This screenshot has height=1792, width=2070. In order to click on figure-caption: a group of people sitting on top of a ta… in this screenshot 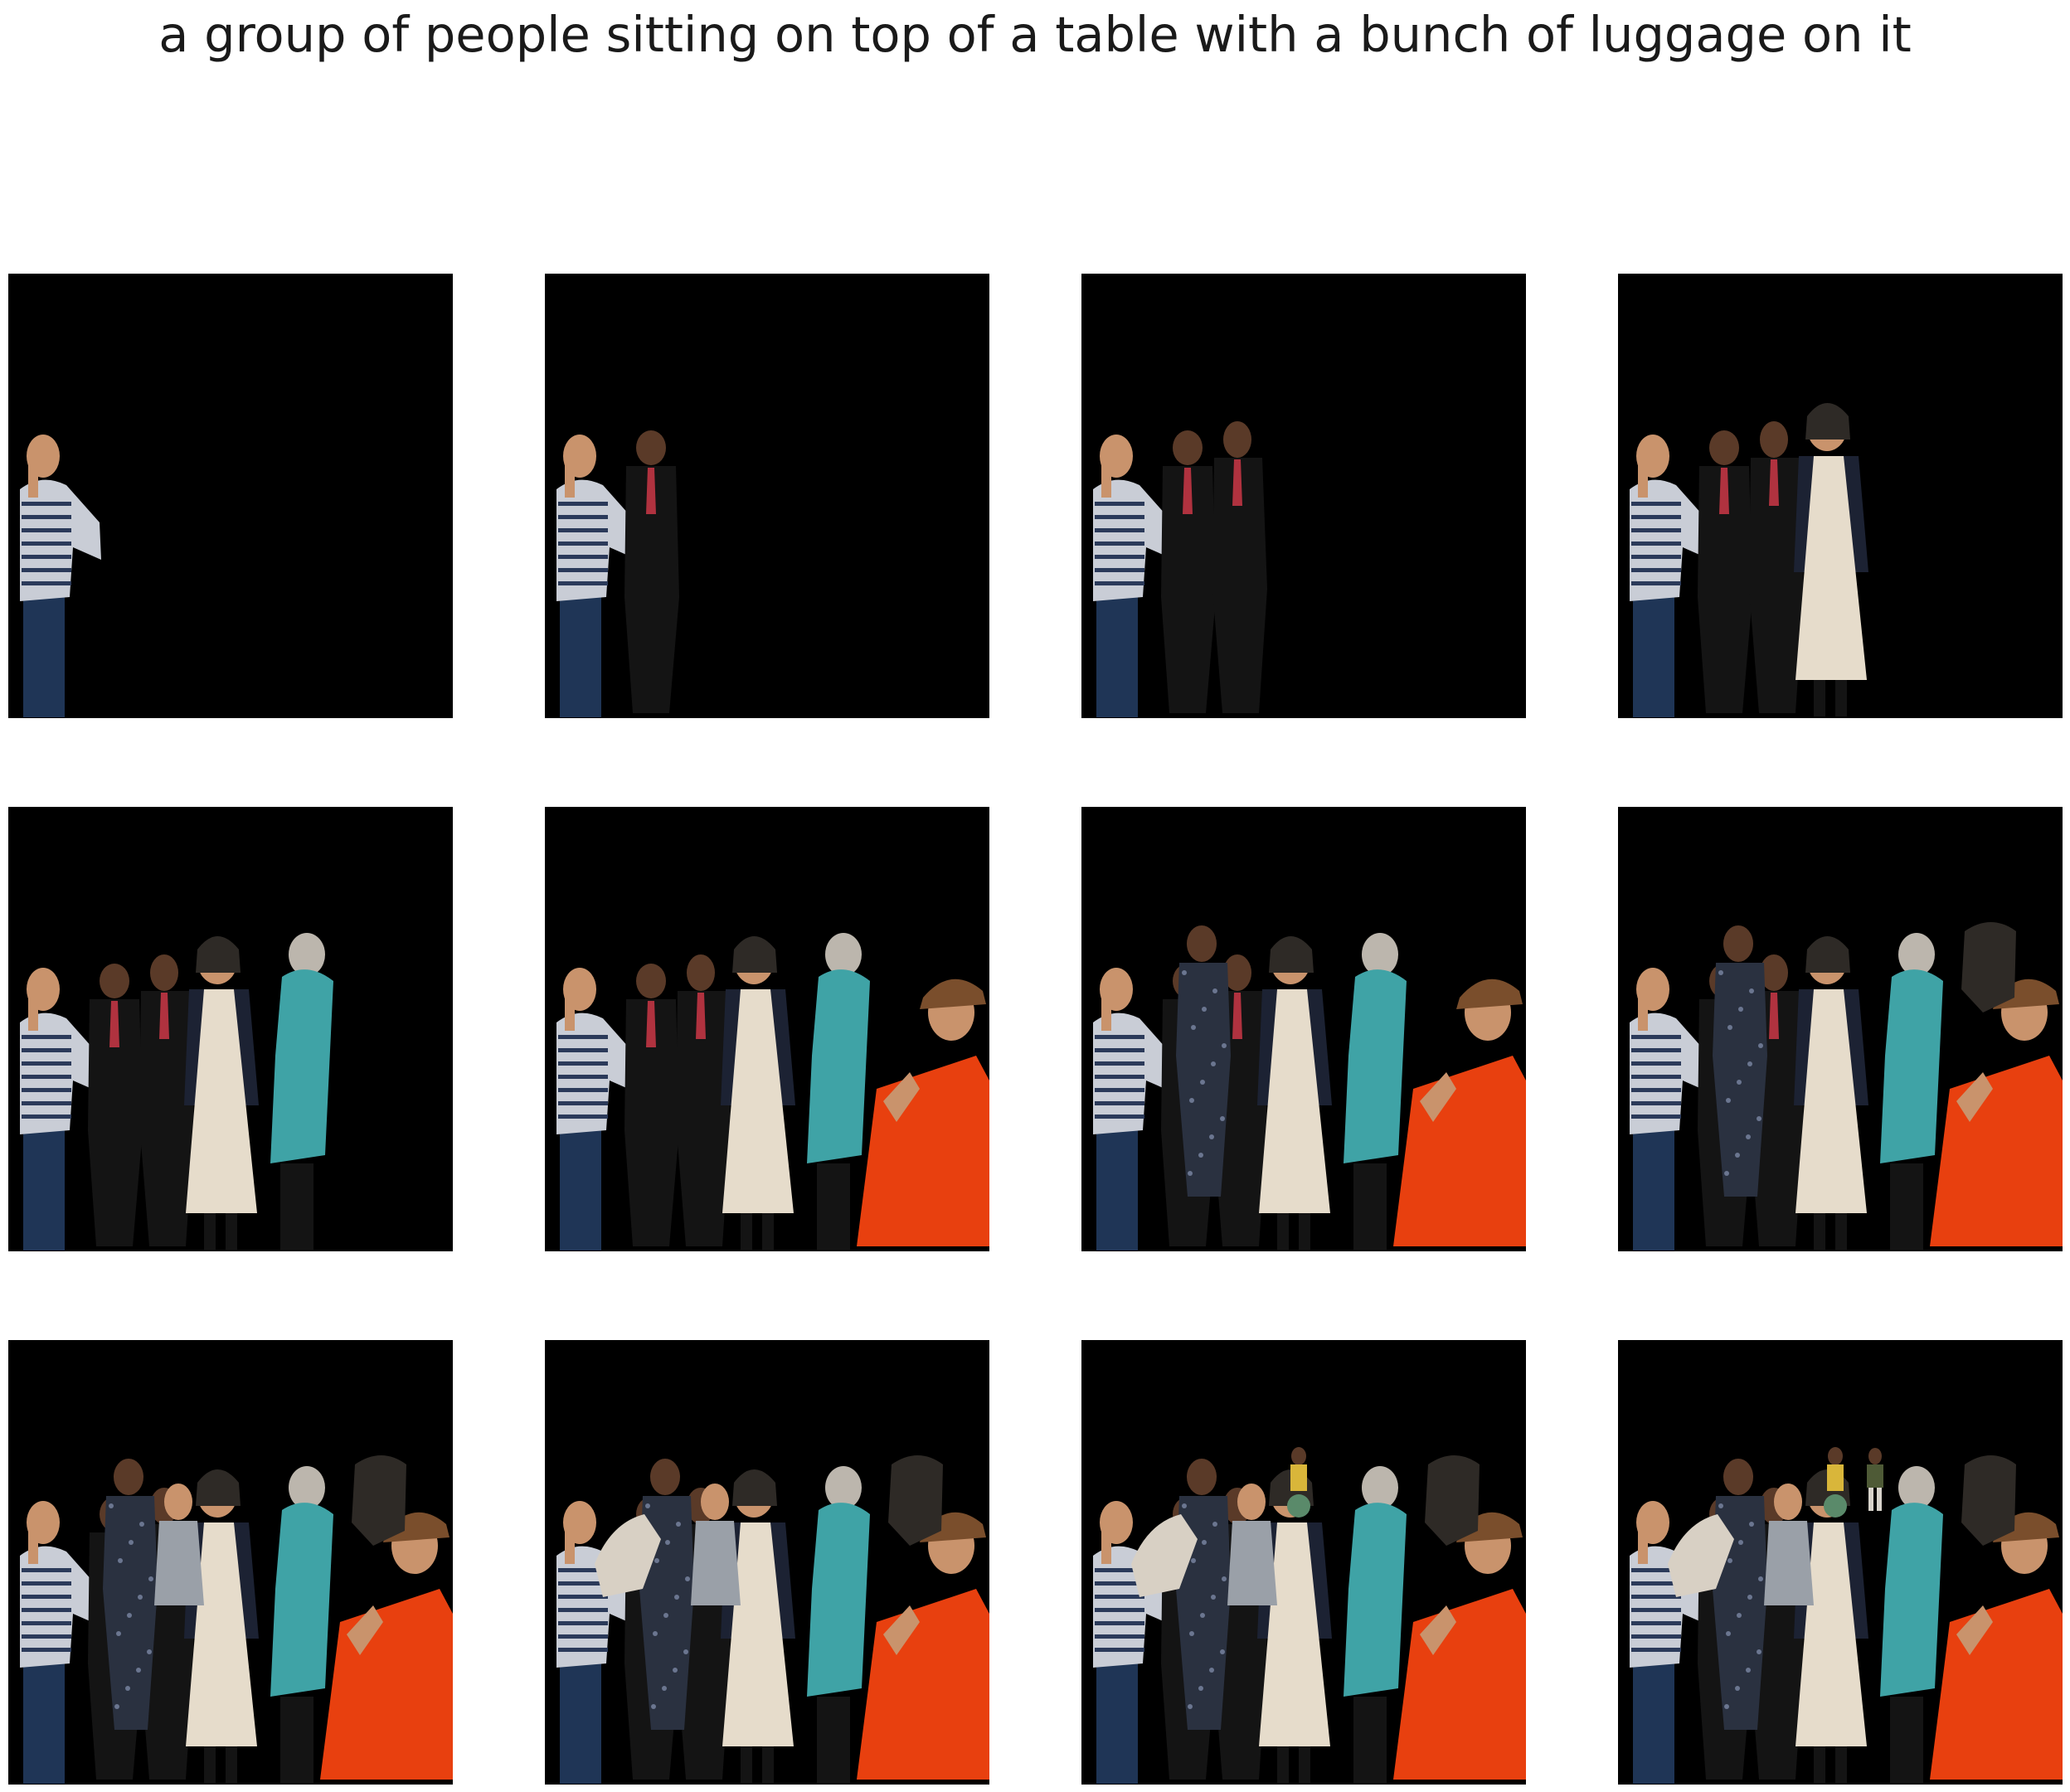, I will do `click(1035, 34)`.